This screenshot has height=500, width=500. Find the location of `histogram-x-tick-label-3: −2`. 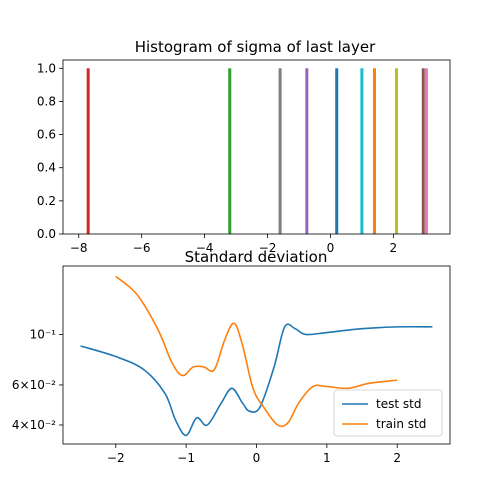

histogram-x-tick-label-3: −2 is located at coordinates (268, 248).